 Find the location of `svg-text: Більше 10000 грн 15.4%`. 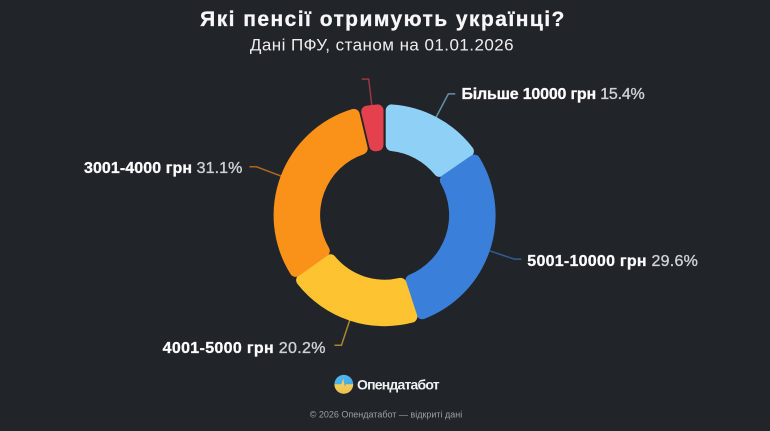

svg-text: Більше 10000 грн 15.4% is located at coordinates (553, 94).